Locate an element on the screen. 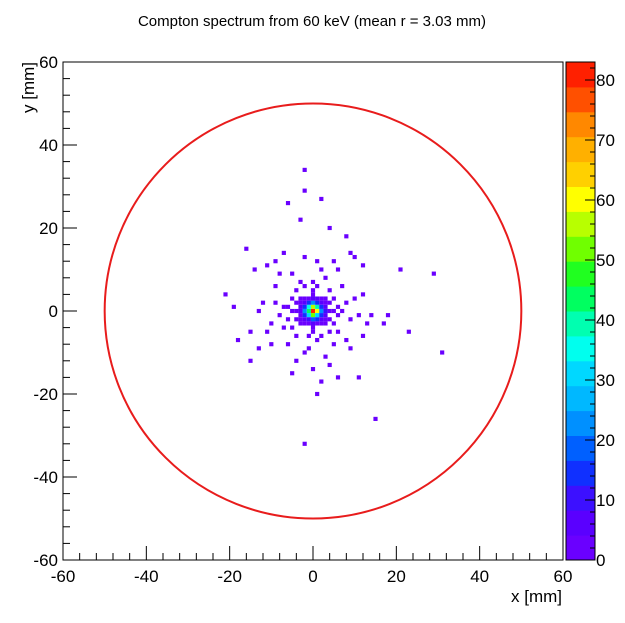 This screenshot has width=625, height=623. y-tick-label: -20 is located at coordinates (45, 394).